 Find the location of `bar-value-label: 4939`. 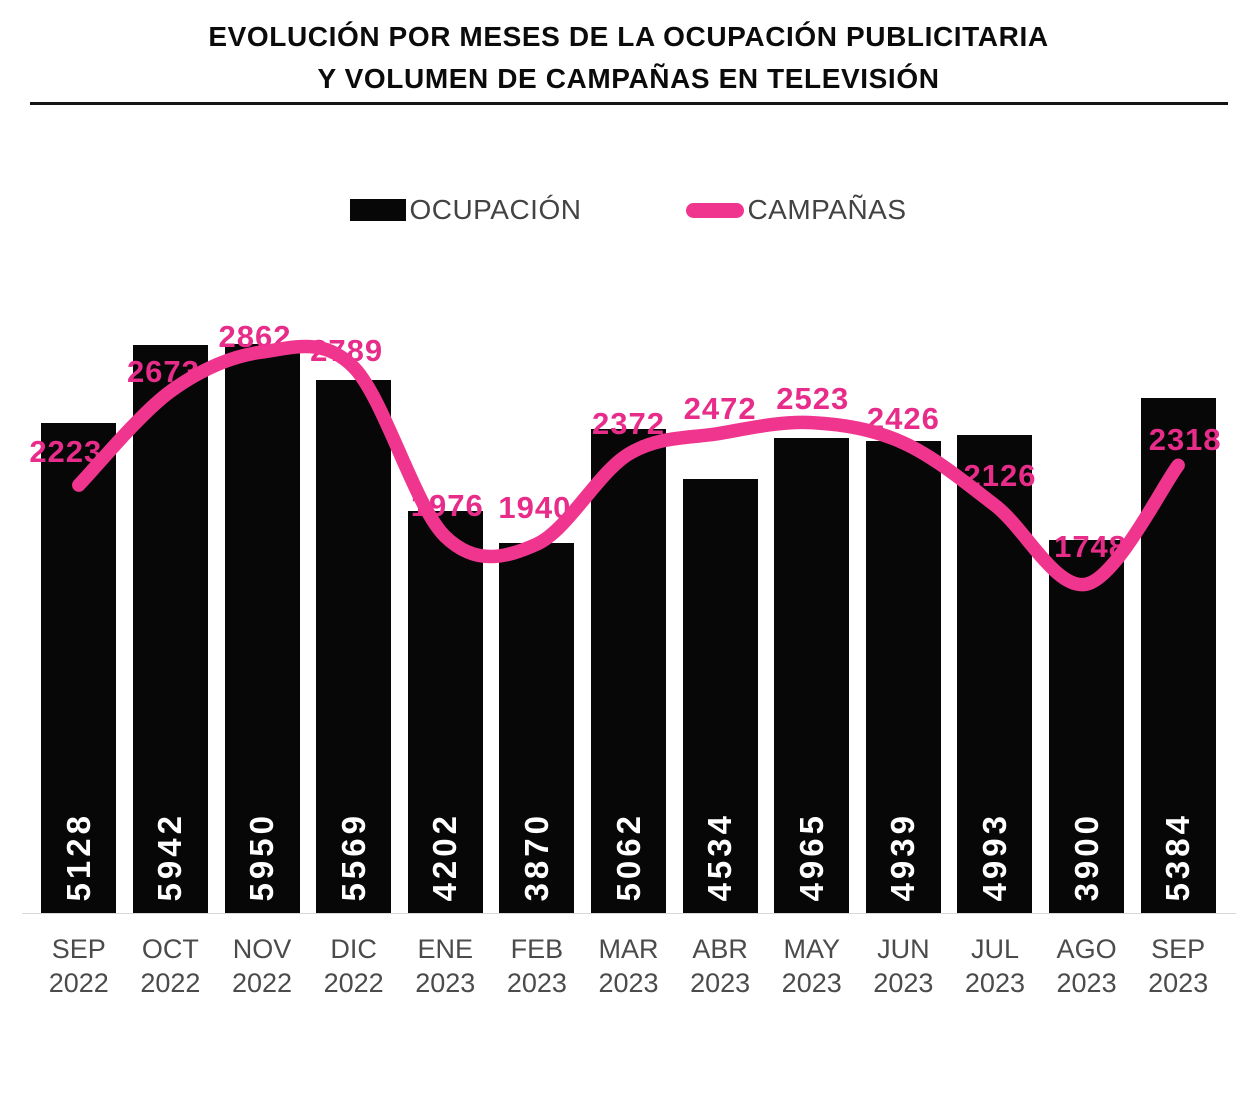

bar-value-label: 4939 is located at coordinates (903, 856).